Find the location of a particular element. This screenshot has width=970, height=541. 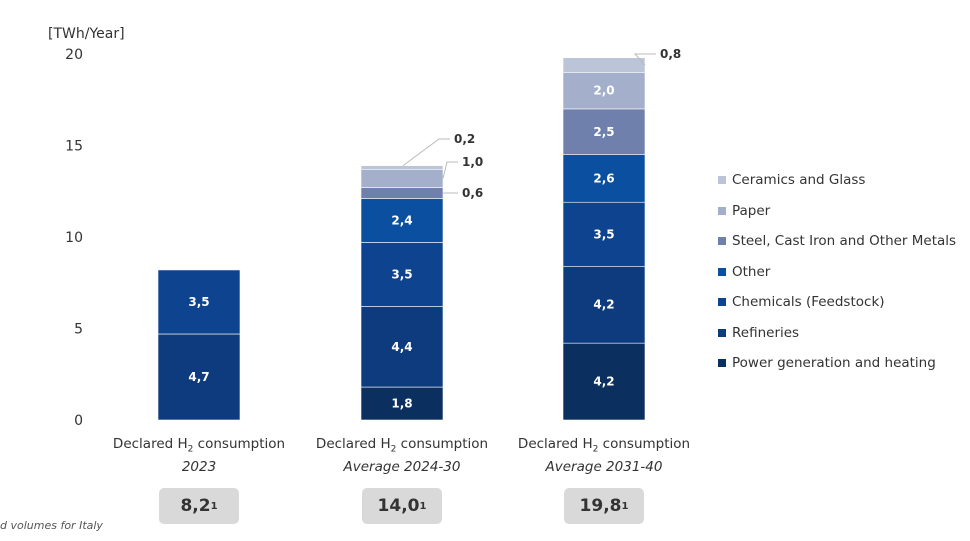

data-label: 1,8 is located at coordinates (401, 404).